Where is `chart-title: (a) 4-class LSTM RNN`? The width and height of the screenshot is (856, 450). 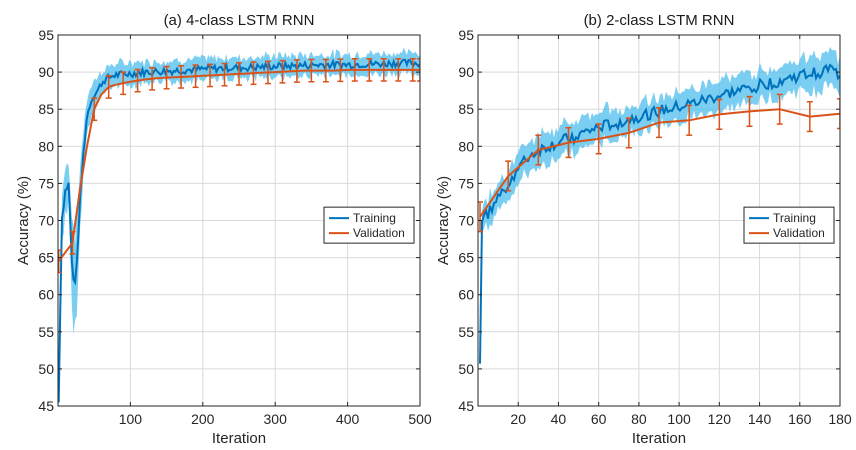 chart-title: (a) 4-class LSTM RNN is located at coordinates (239, 20).